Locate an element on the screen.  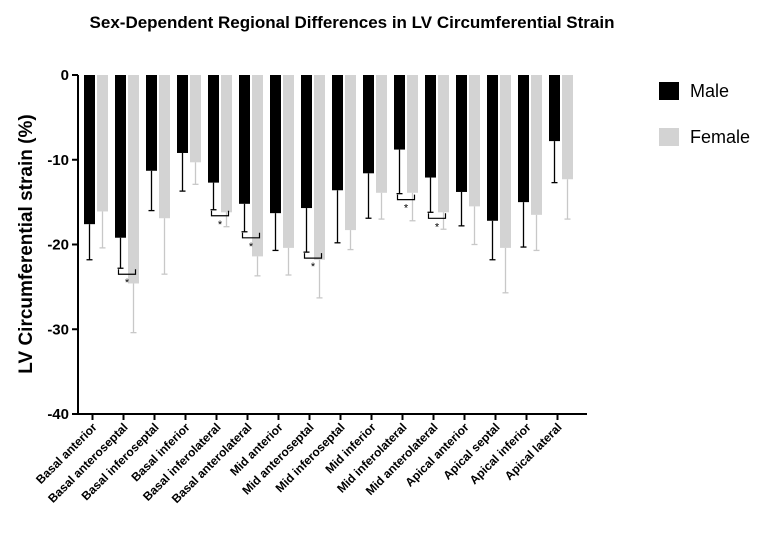
legend: Male Female is located at coordinates (704, 114).